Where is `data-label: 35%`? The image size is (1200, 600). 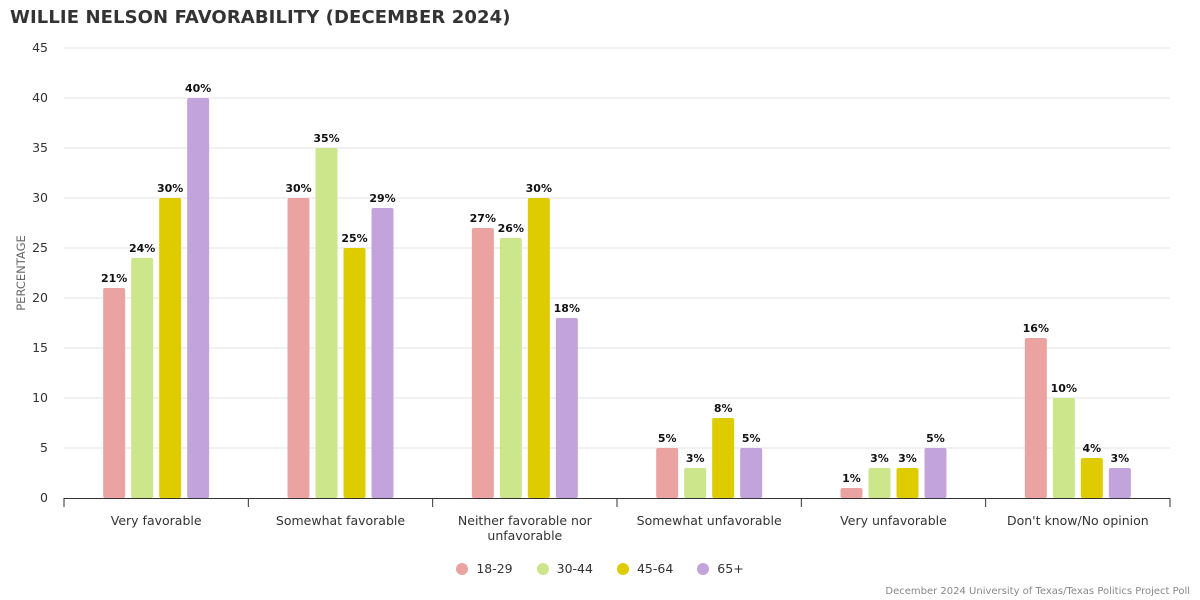
data-label: 35% is located at coordinates (326, 138).